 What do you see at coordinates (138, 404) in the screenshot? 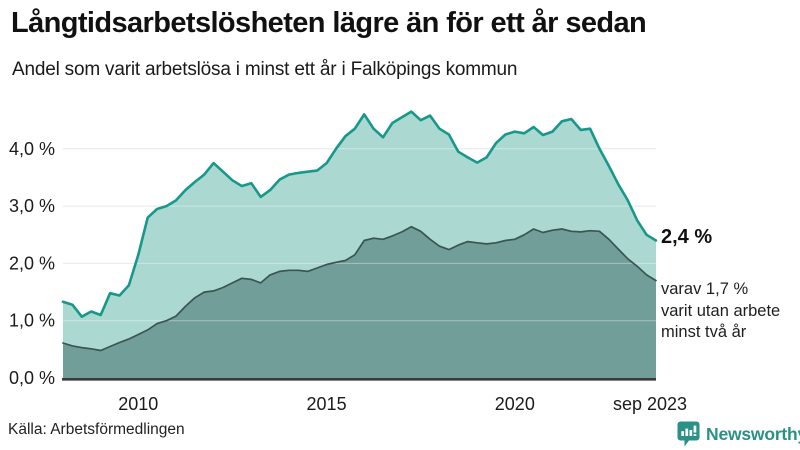
I see `x-tick-label: 2010` at bounding box center [138, 404].